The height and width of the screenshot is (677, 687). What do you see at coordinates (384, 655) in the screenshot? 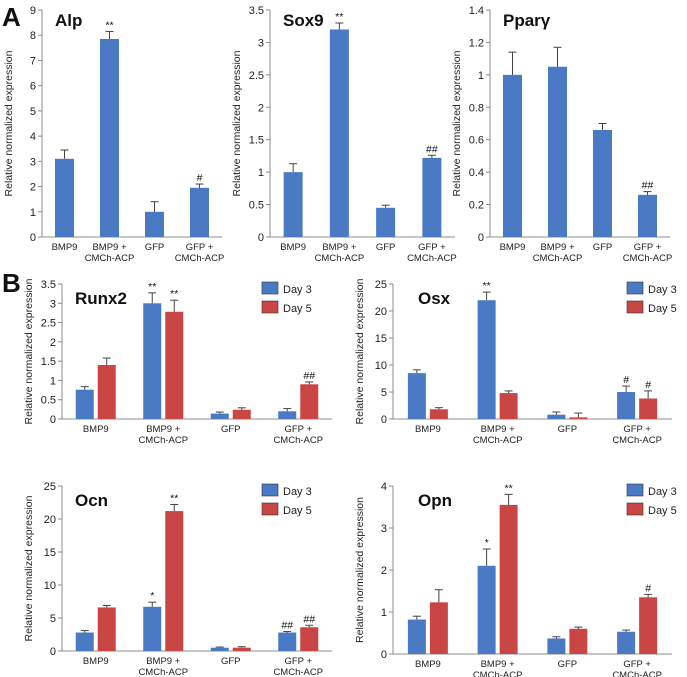
I see `y-tick-label-opn-0: 0` at bounding box center [384, 655].